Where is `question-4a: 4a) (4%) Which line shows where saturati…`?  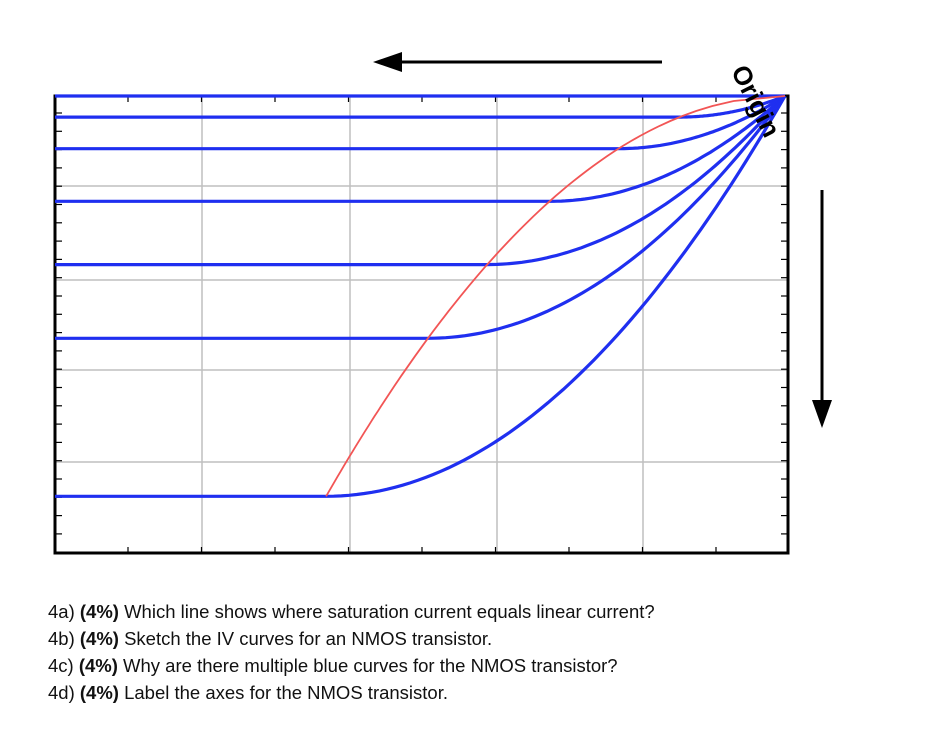 question-4a: 4a) (4%) Which line shows where saturati… is located at coordinates (351, 611).